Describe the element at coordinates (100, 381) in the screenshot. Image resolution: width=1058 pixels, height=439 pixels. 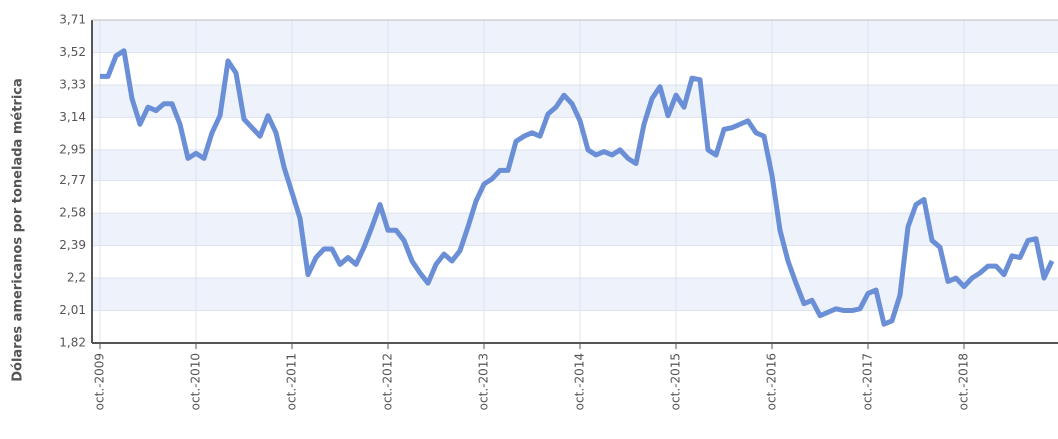
I see `x-tick-label: oct.-2009` at that location.